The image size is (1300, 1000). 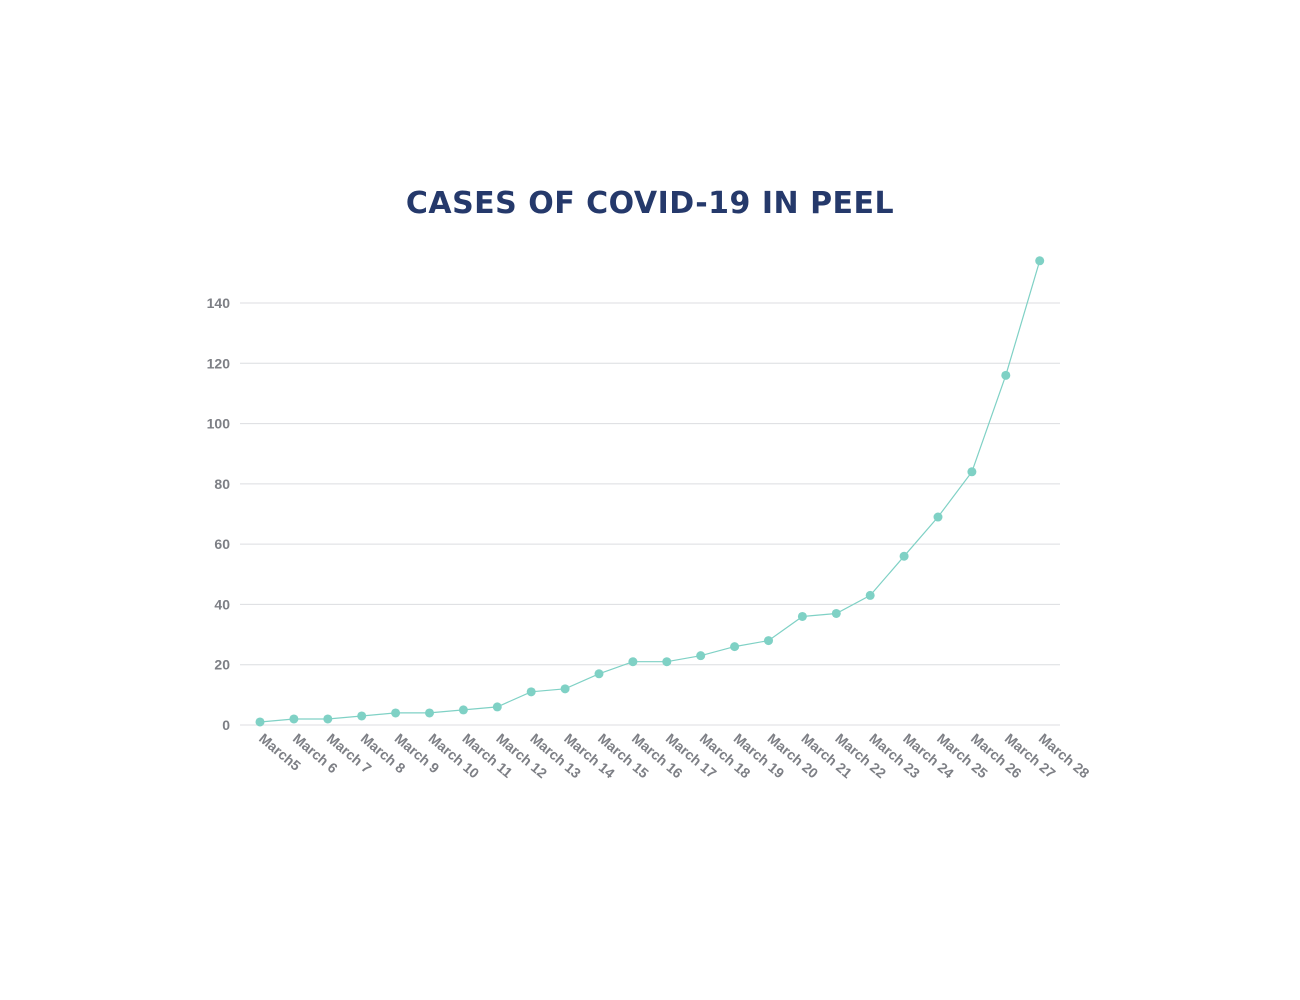 What do you see at coordinates (222, 484) in the screenshot?
I see `y-tick-label: 80` at bounding box center [222, 484].